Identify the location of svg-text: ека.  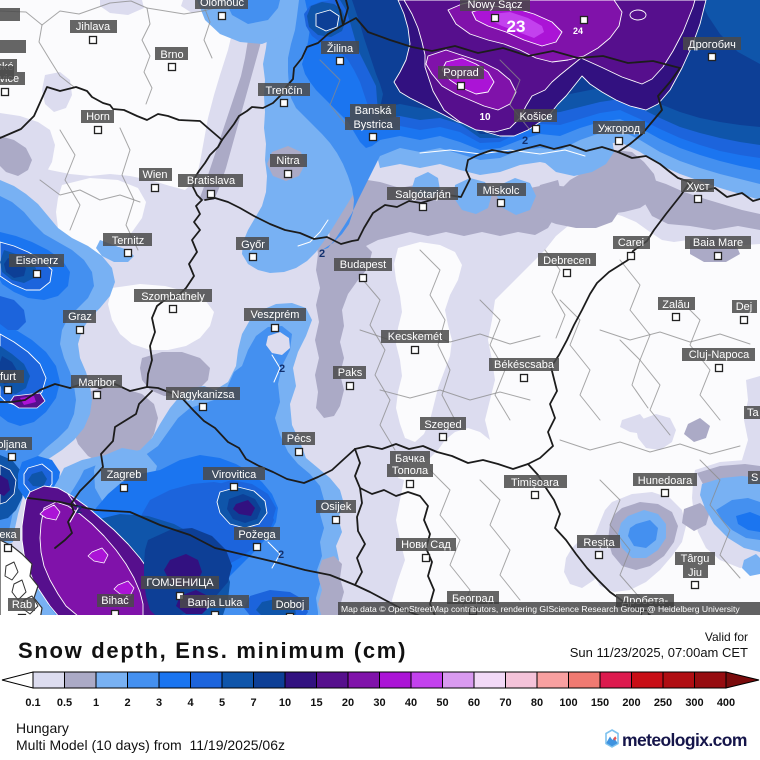
(9, 535).